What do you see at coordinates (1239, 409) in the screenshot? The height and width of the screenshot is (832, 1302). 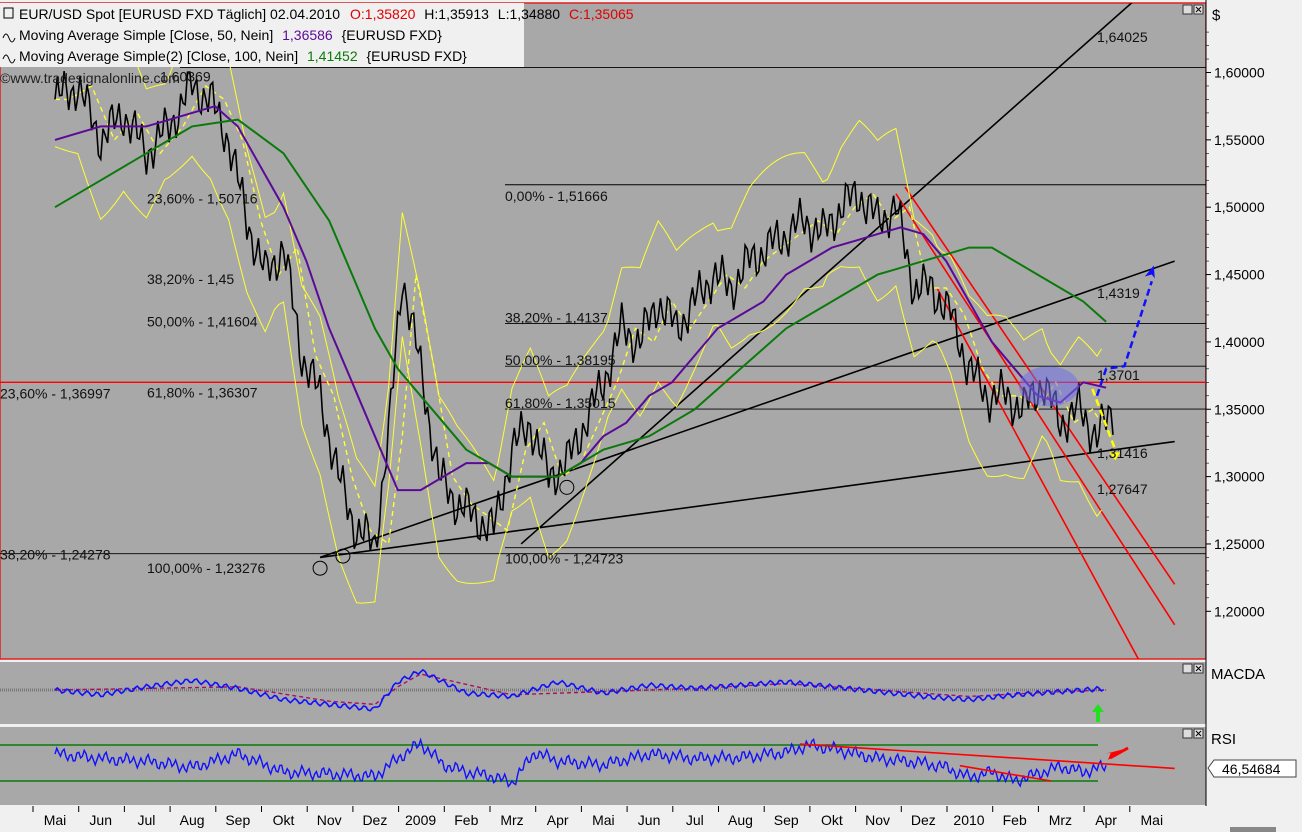 I see `price-tick-label: 1,35000` at bounding box center [1239, 409].